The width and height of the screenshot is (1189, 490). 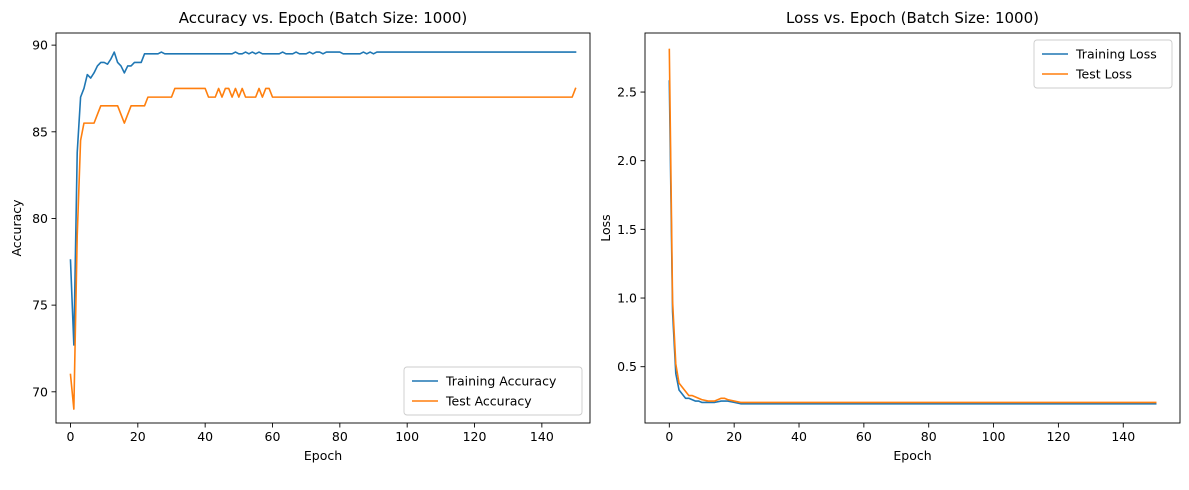 What do you see at coordinates (542, 436) in the screenshot?
I see `accuracy-x-tick-label: 140` at bounding box center [542, 436].